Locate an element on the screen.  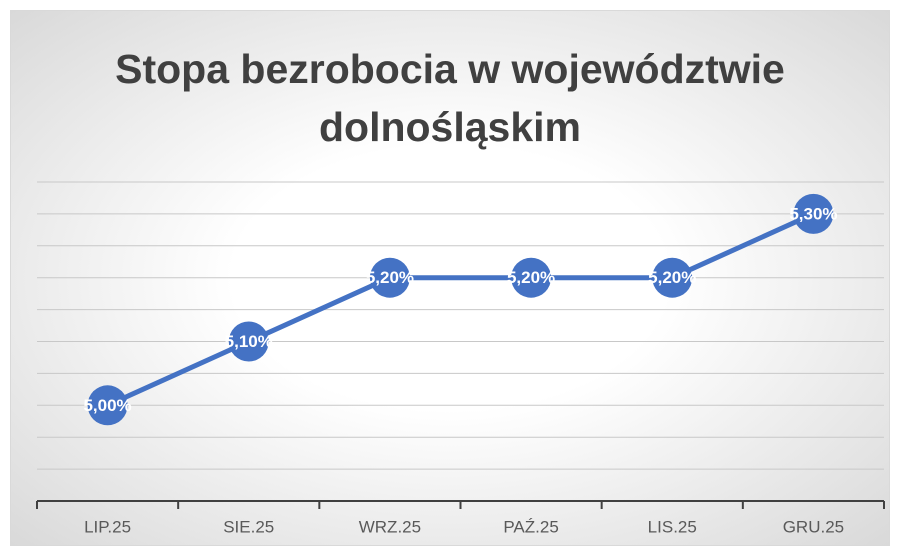
x-tick-label: LIP.25 is located at coordinates (107, 526).